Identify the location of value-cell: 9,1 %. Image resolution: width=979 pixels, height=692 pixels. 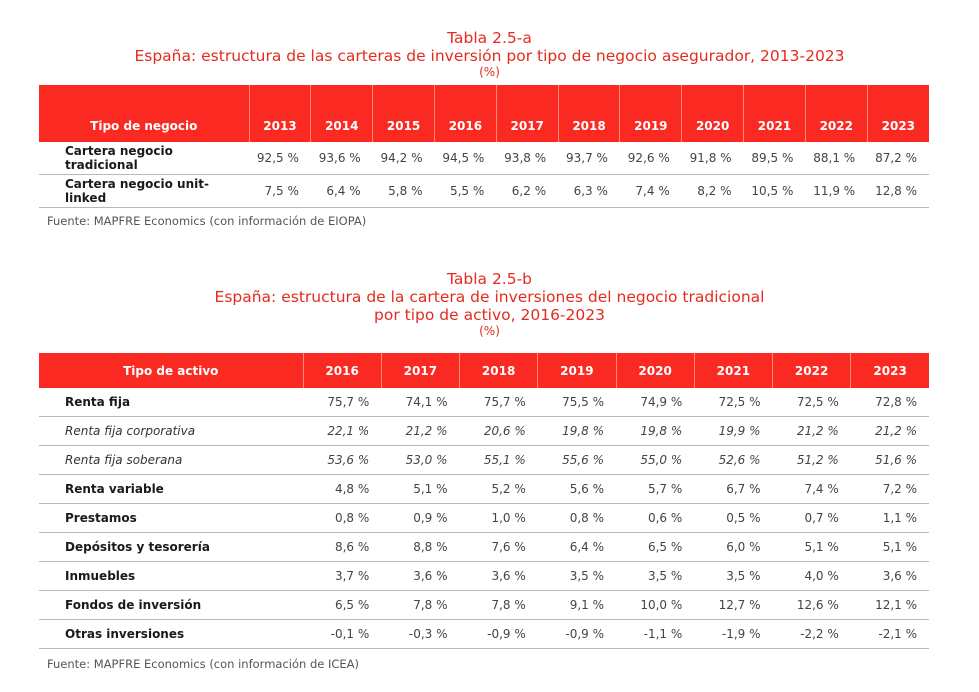
(576, 605).